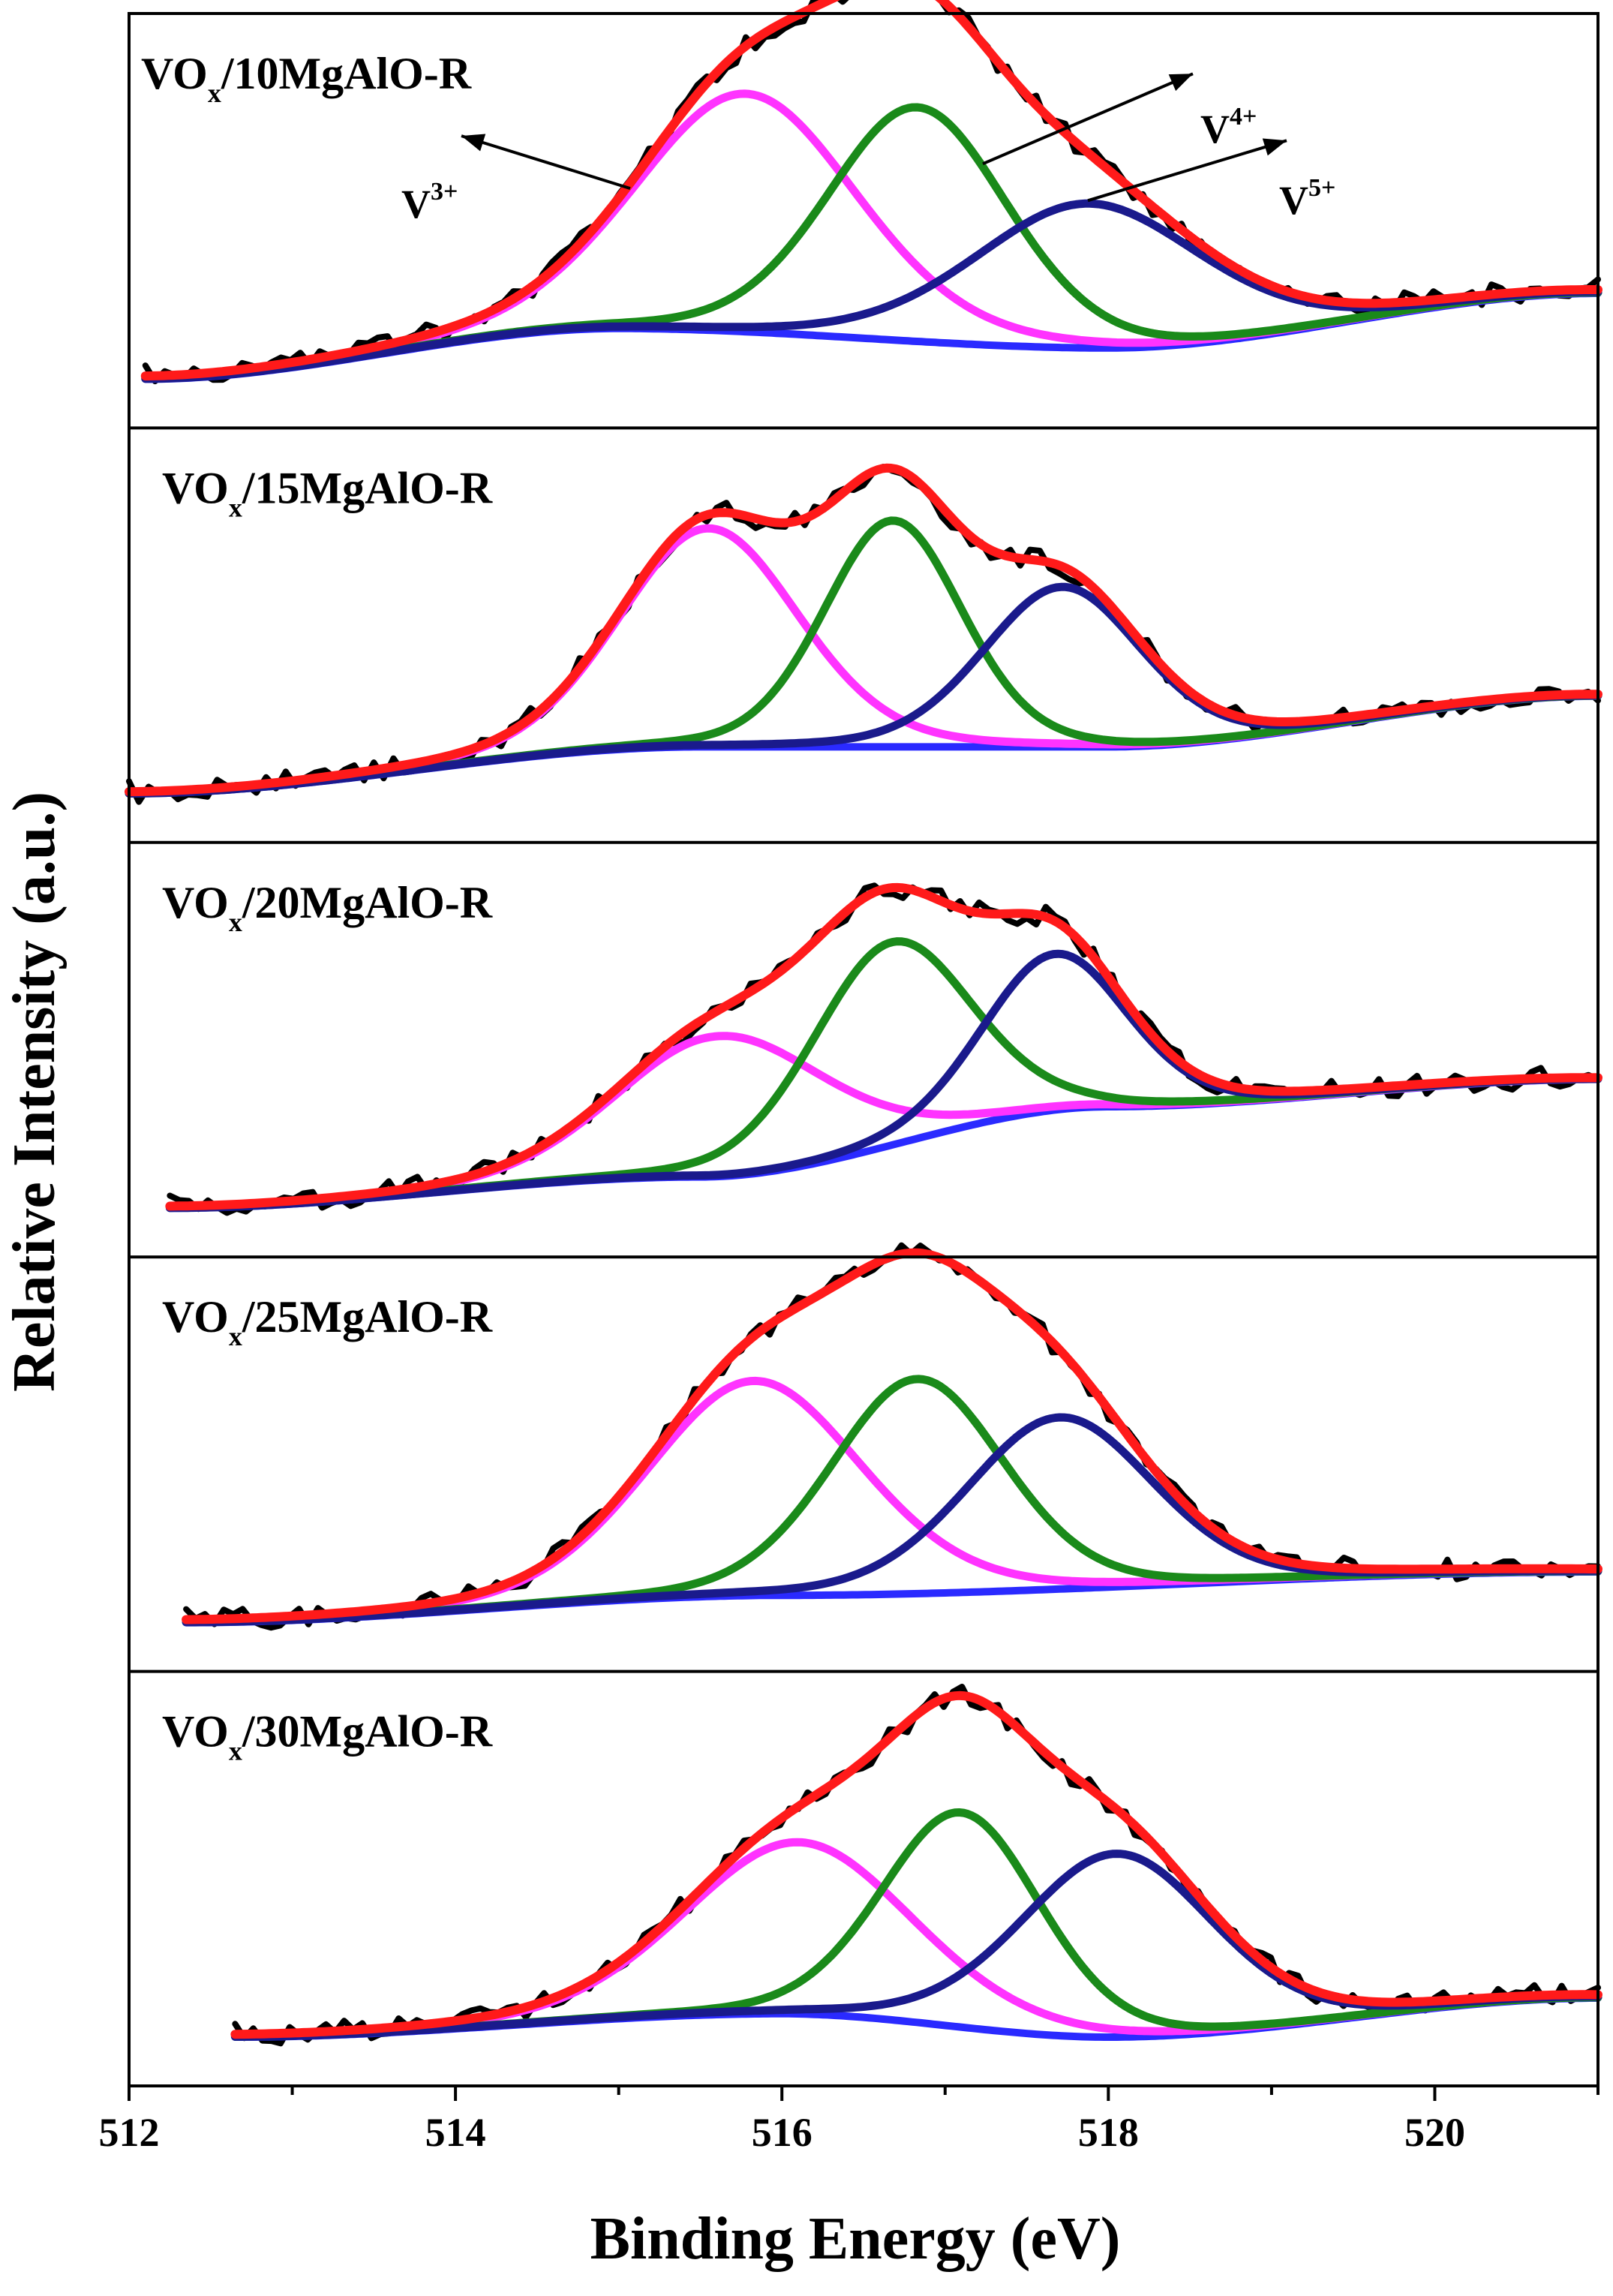 The width and height of the screenshot is (1613, 2296). Describe the element at coordinates (327, 1736) in the screenshot. I see `panel-title: VOx/30MgAlO-R` at that location.